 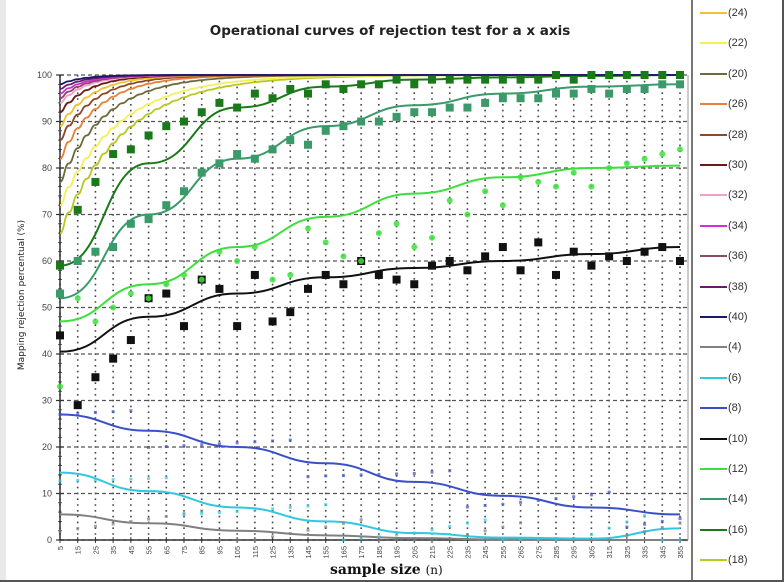 I want to click on x-tick-label: 5, so click(x=60, y=548).